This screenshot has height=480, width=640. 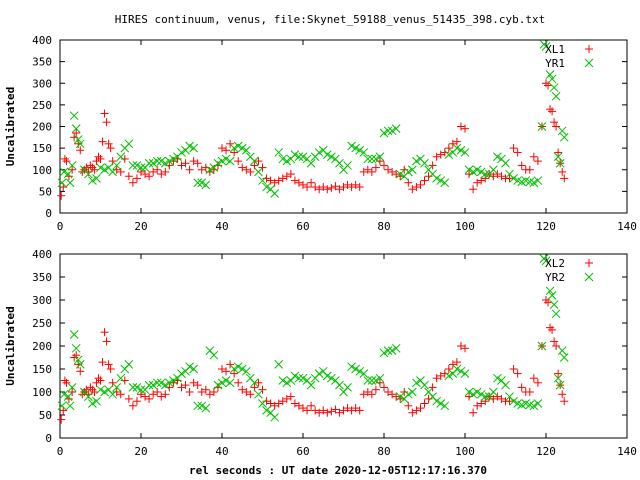 I want to click on y-tick-label: 50, so click(x=45, y=415).